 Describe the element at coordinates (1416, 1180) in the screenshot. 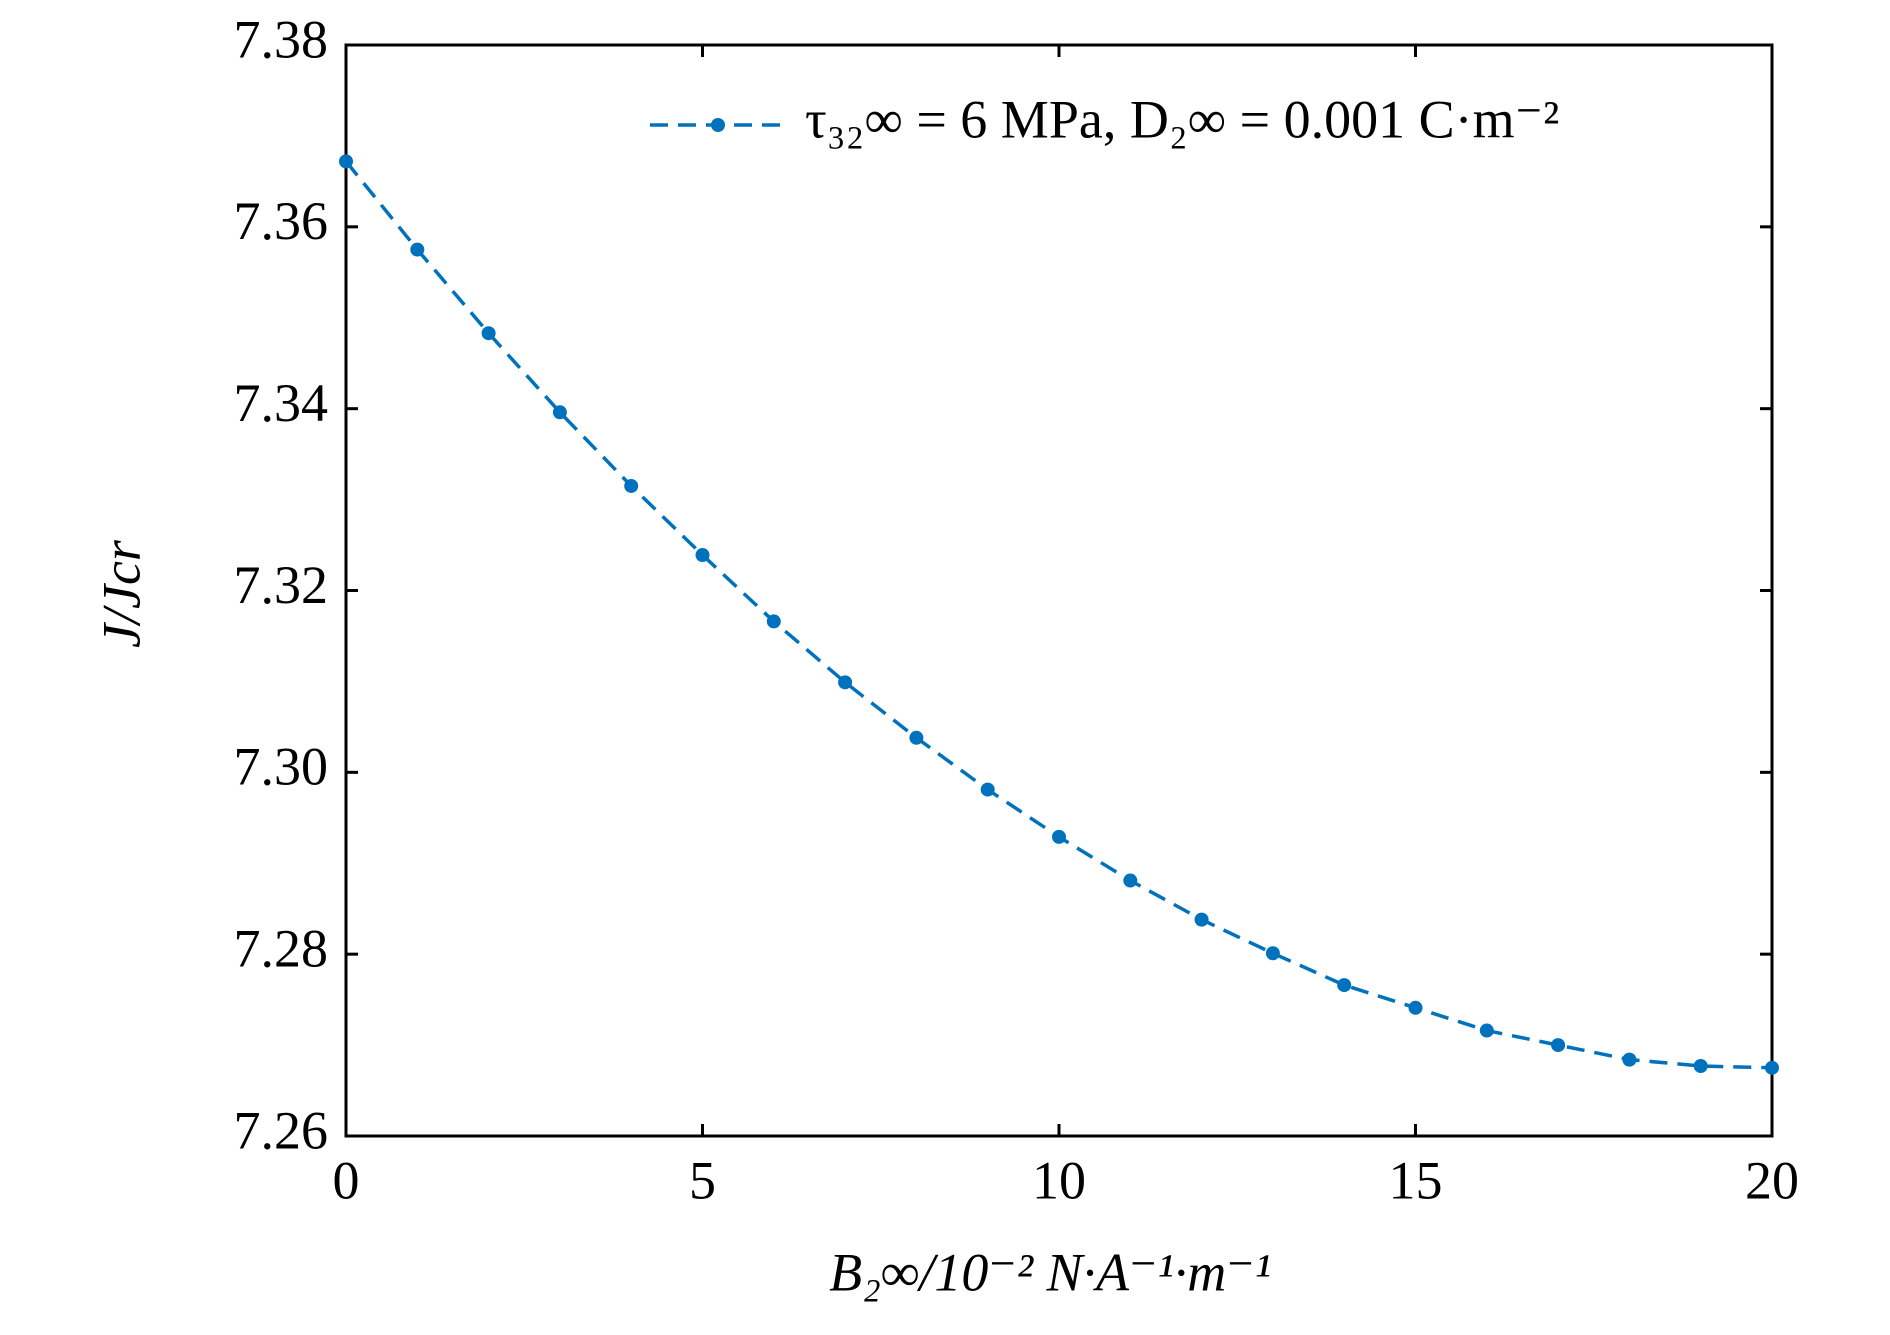

I see `x-tick-label: 15` at that location.